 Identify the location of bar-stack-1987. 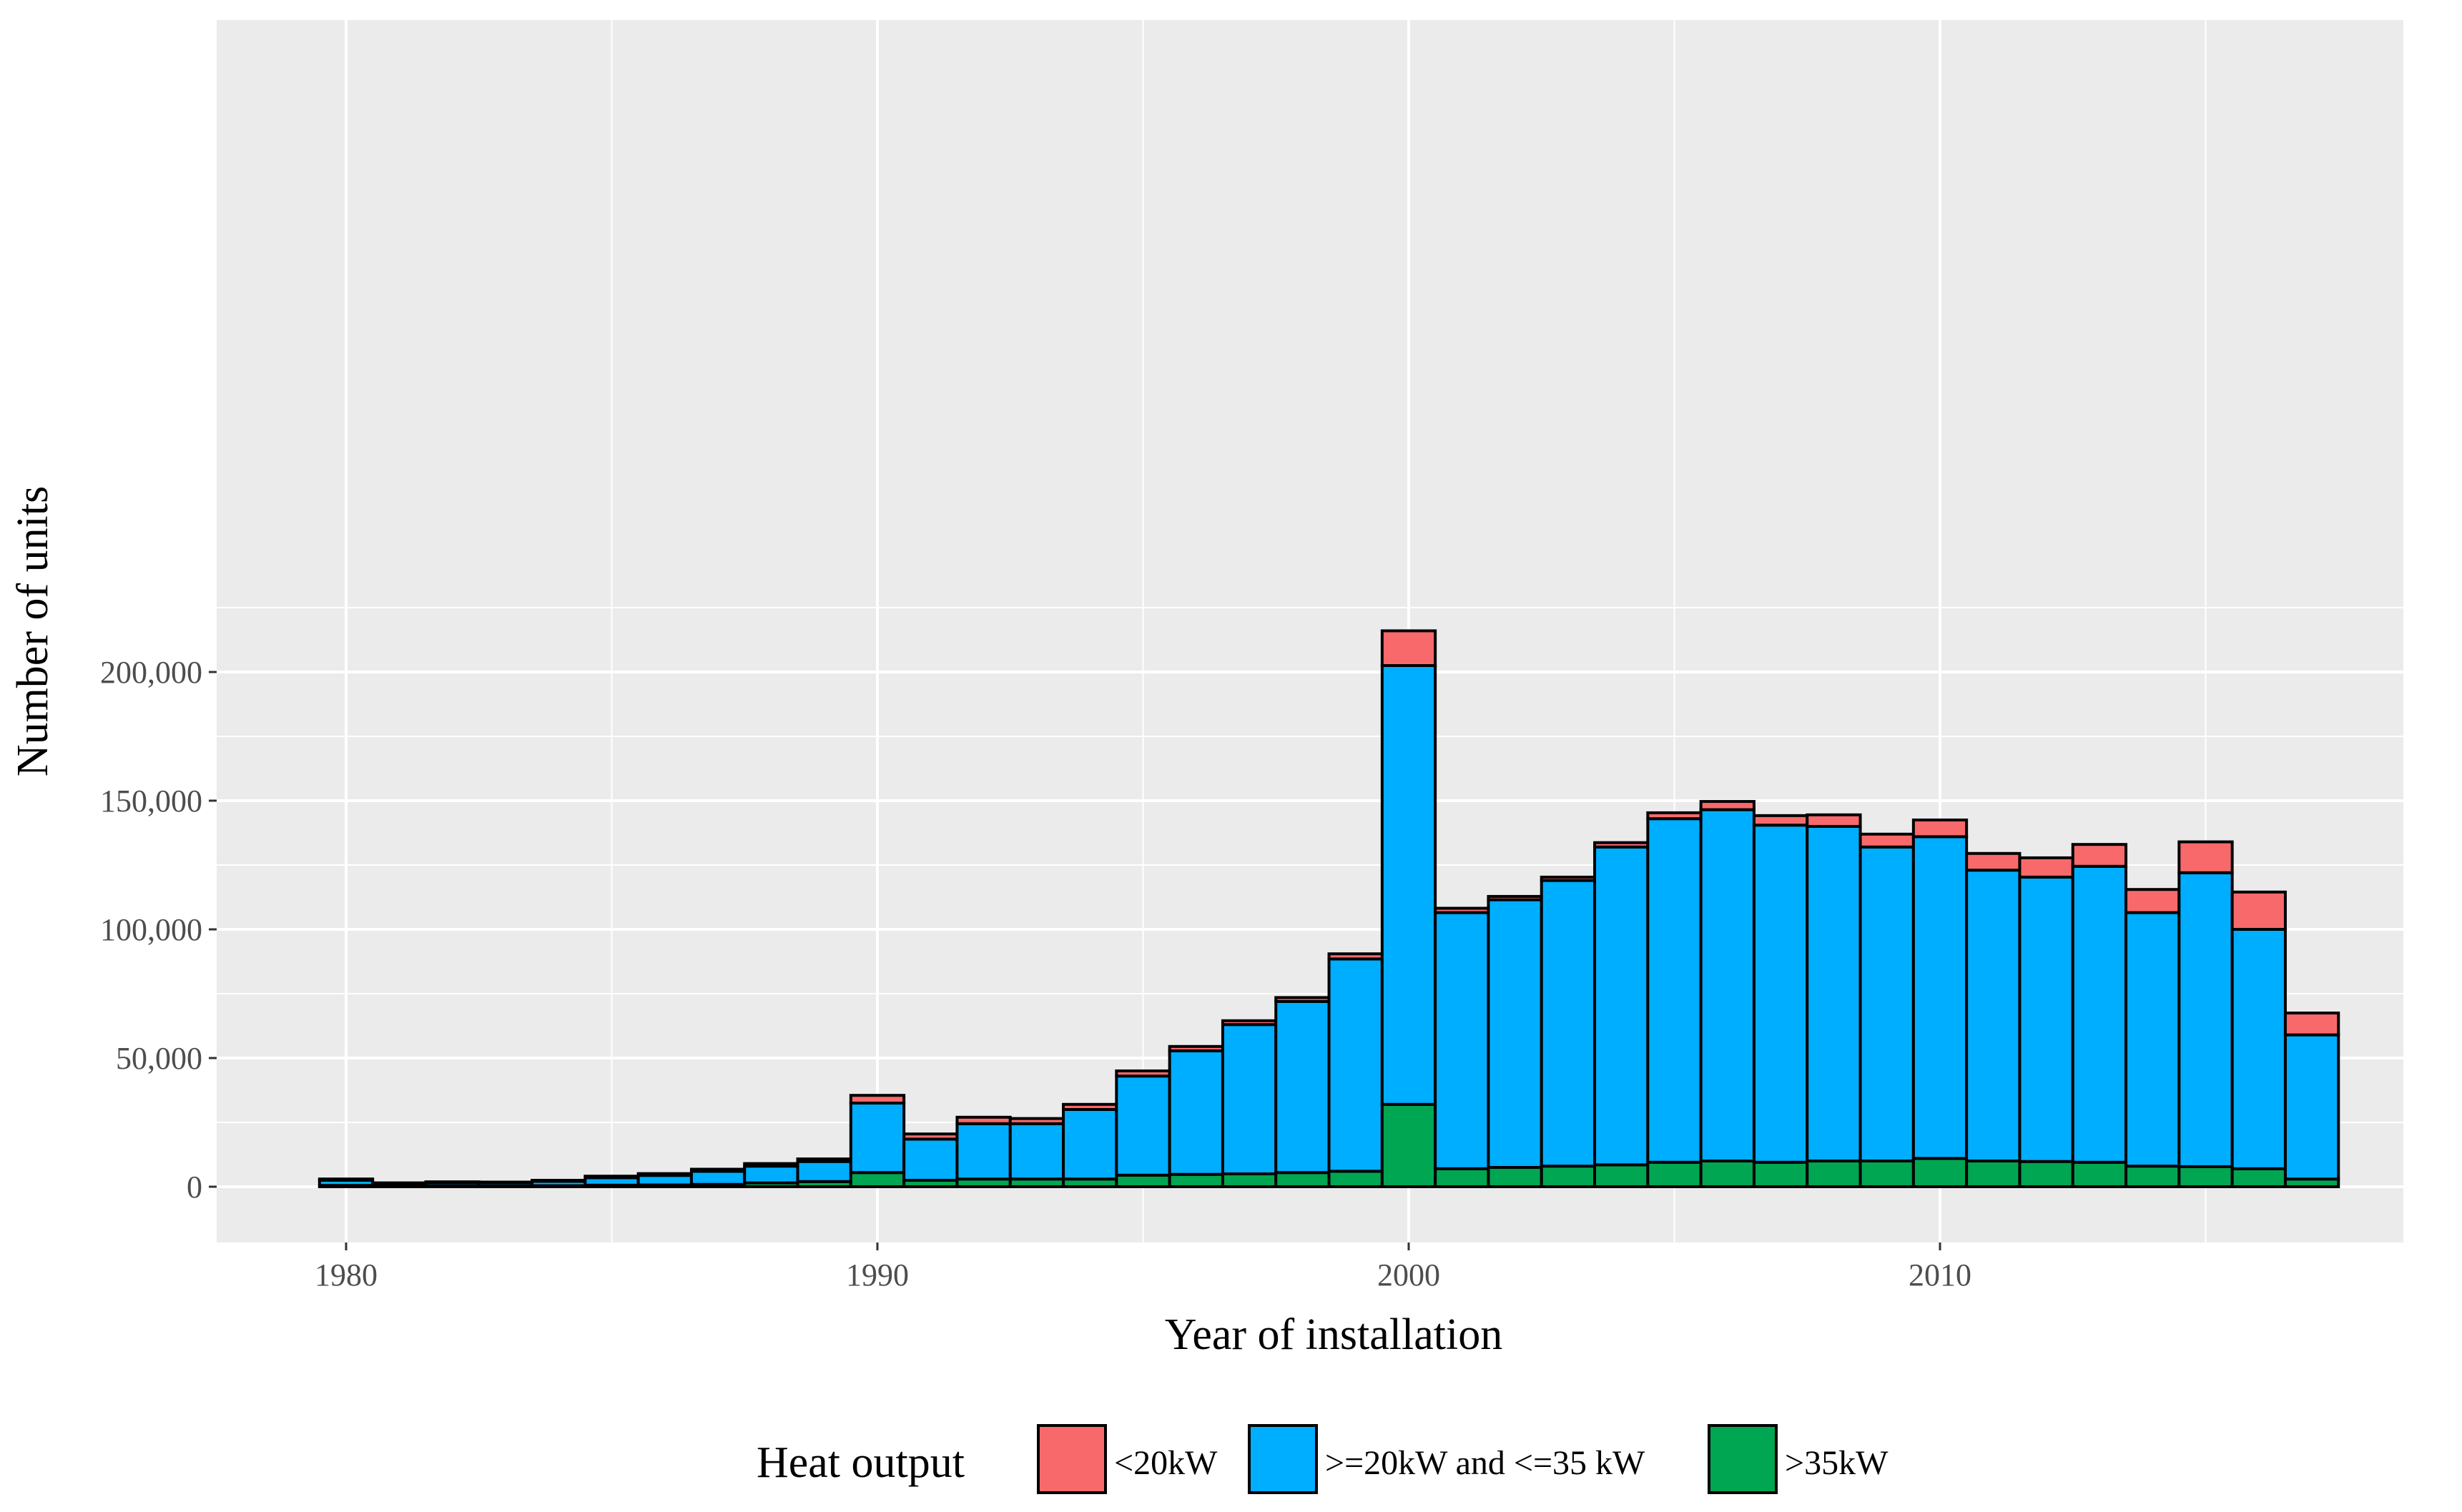
(718, 1178).